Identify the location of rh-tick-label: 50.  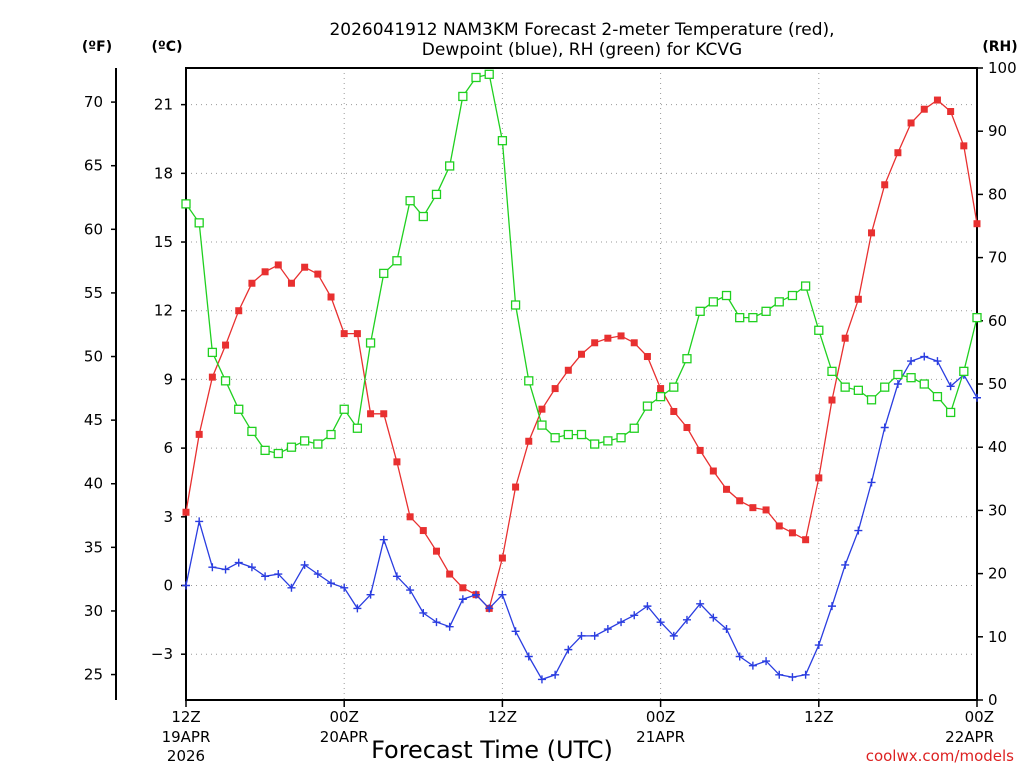
(997, 384).